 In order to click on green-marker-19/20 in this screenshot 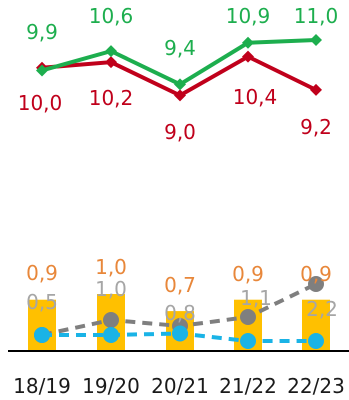, I will do `click(111, 51)`.